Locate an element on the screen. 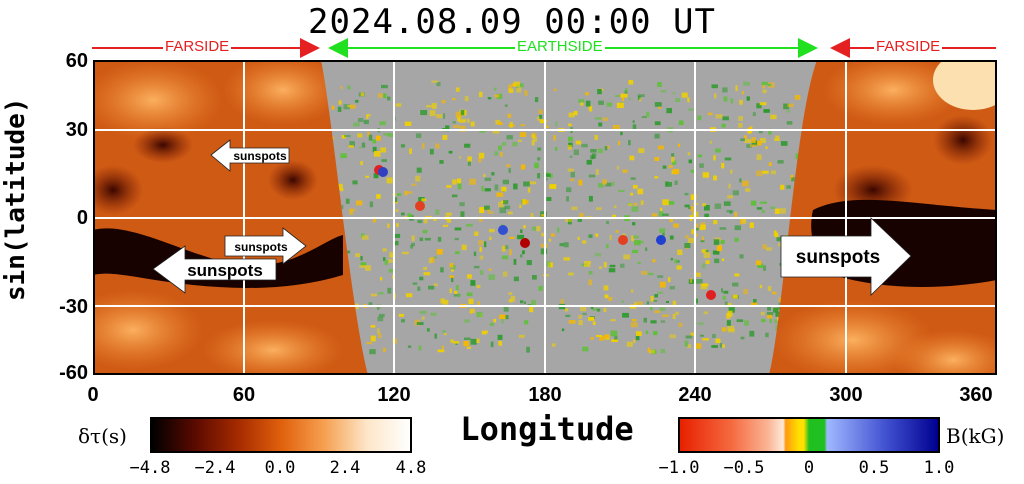 The image size is (1024, 484). x-tick: 300 is located at coordinates (846, 395).